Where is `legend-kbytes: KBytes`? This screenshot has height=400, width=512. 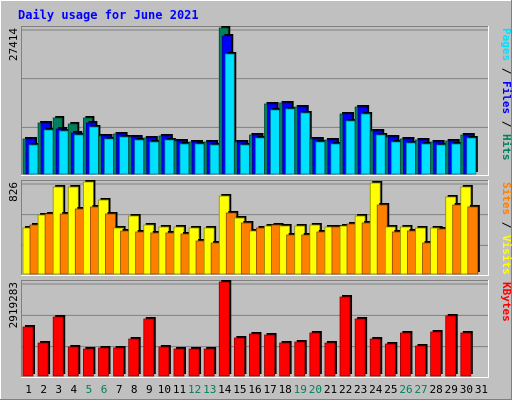
legend-kbytes: KBytes is located at coordinates (506, 302).